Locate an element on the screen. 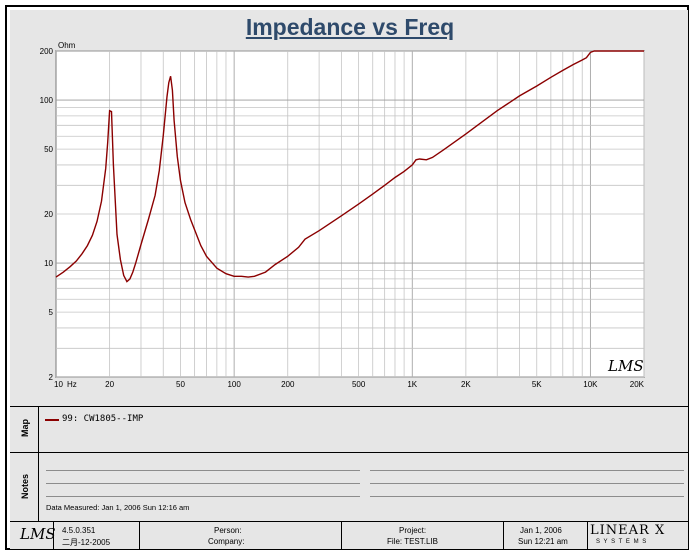 The height and width of the screenshot is (560, 700). y-axis-label: Ohm is located at coordinates (67, 45).